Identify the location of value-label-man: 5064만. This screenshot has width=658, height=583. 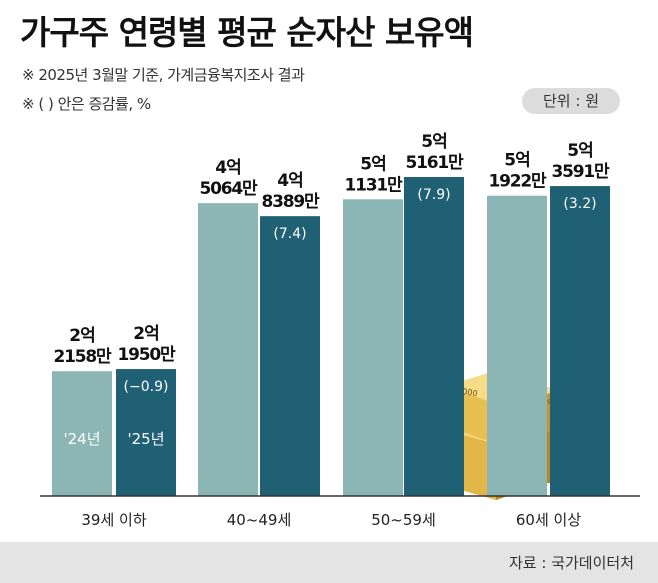
(229, 189).